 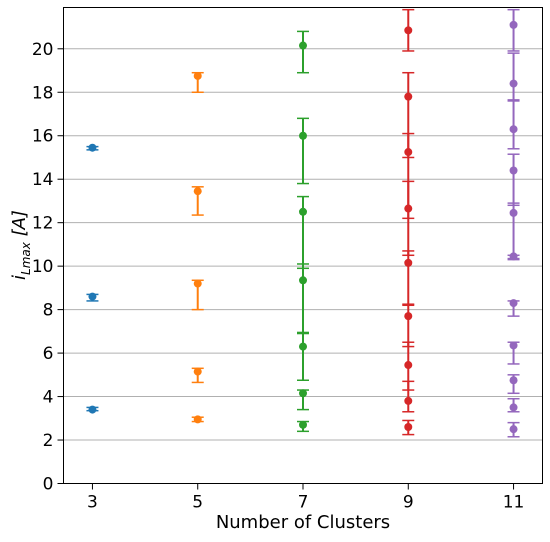 What do you see at coordinates (92, 278) in the screenshot?
I see `series-3-clusters` at bounding box center [92, 278].